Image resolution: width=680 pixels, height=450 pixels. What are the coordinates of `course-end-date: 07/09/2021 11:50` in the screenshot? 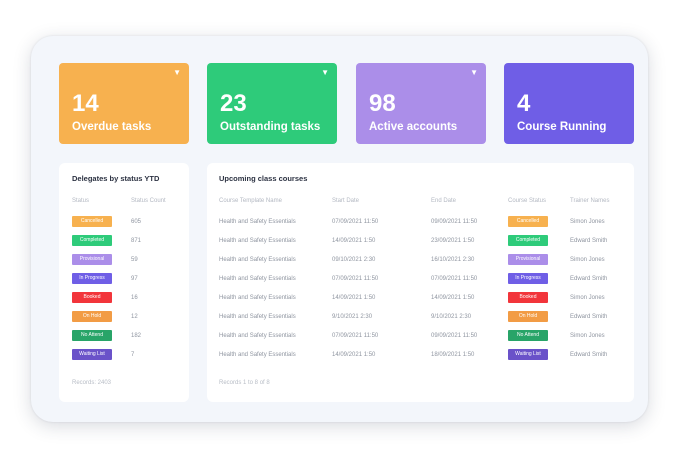 It's located at (454, 279).